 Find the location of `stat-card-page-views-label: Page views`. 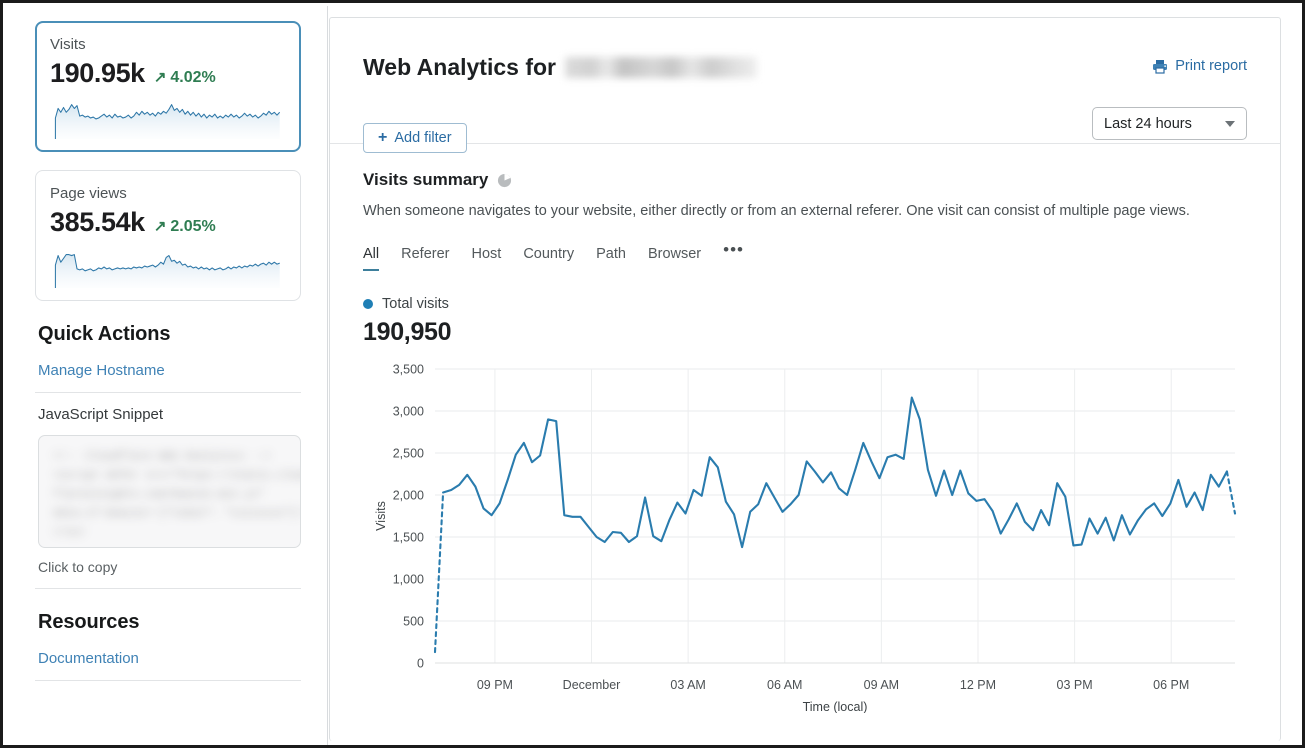

stat-card-page-views-label: Page views is located at coordinates (88, 193).